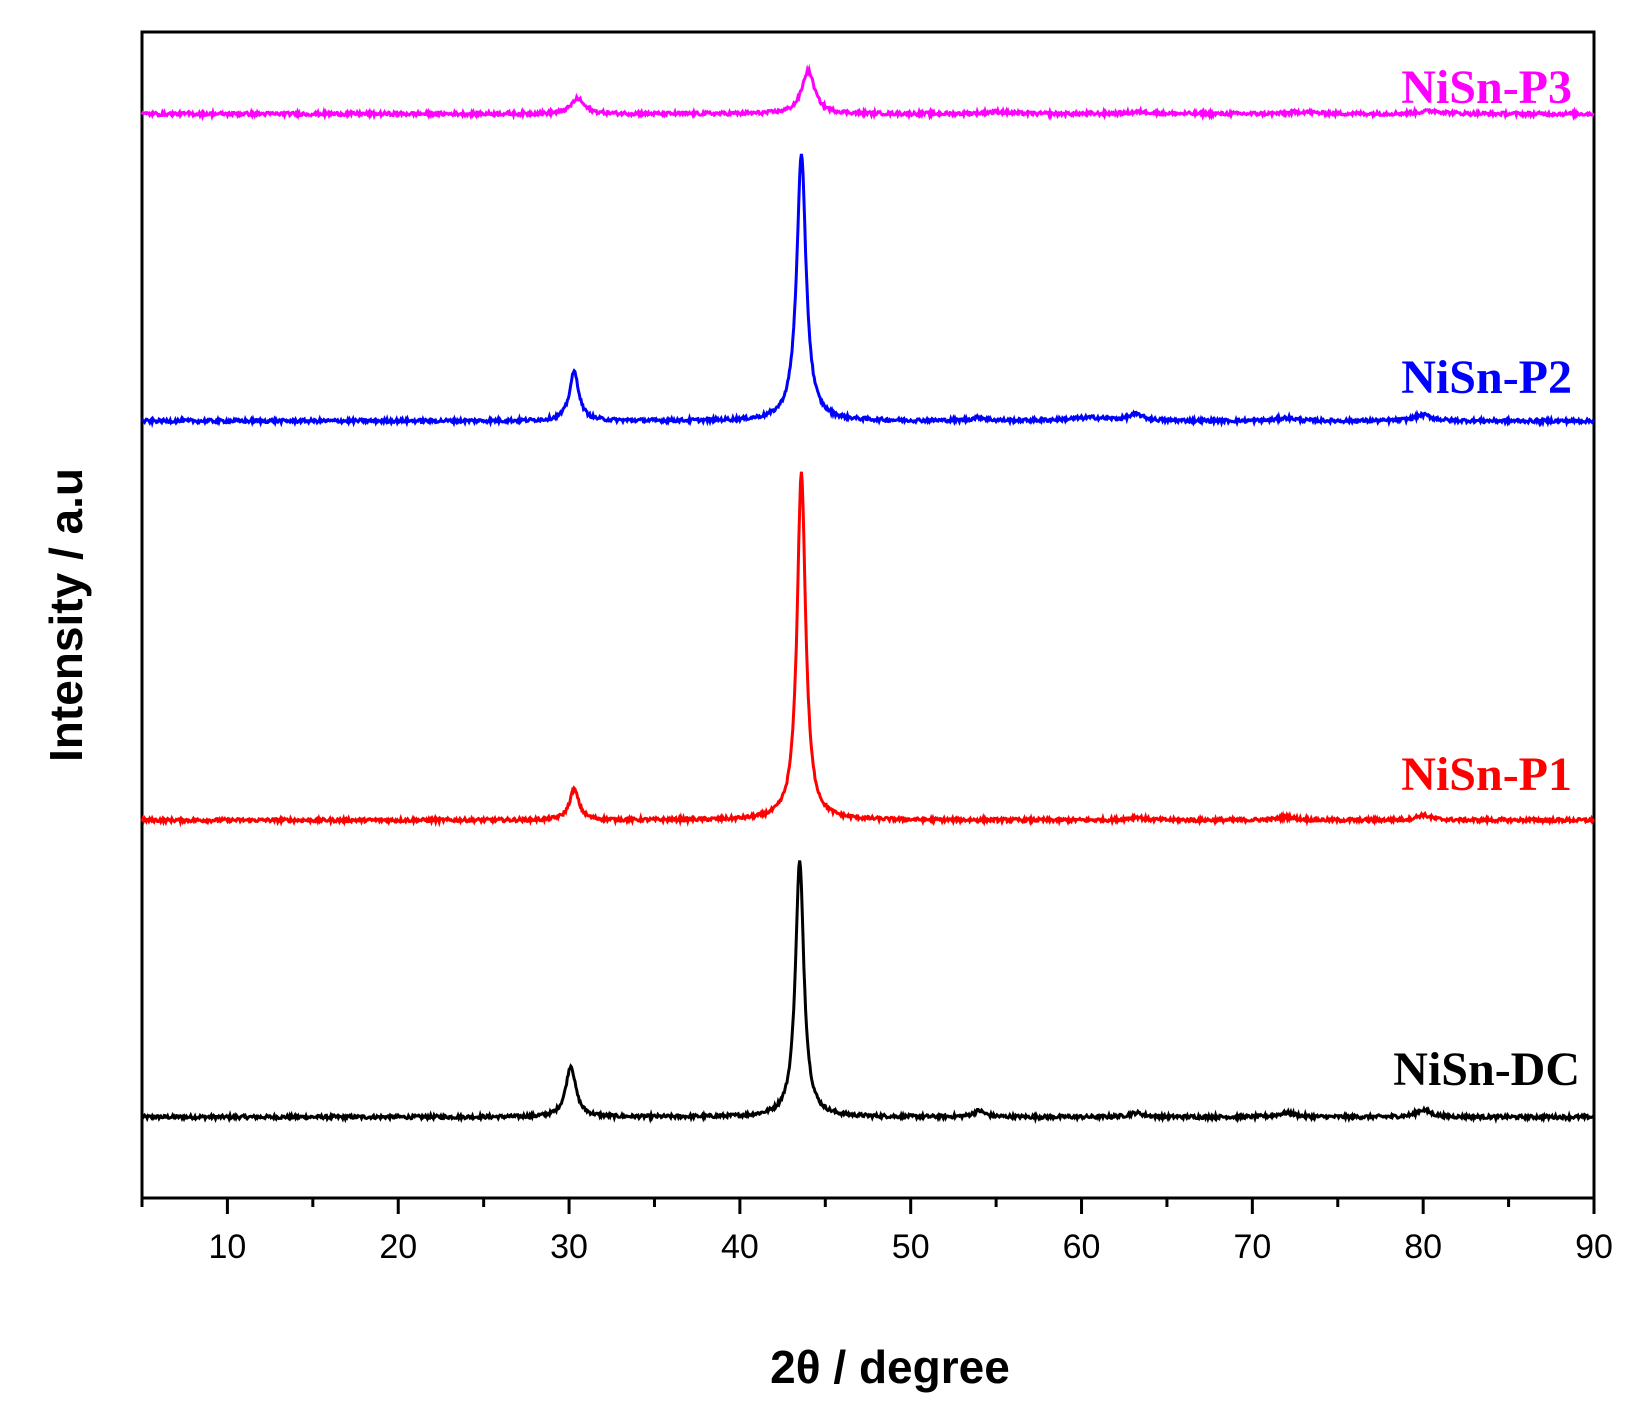  Describe the element at coordinates (890, 1367) in the screenshot. I see `x-axis-label: 2θ / degree` at that location.